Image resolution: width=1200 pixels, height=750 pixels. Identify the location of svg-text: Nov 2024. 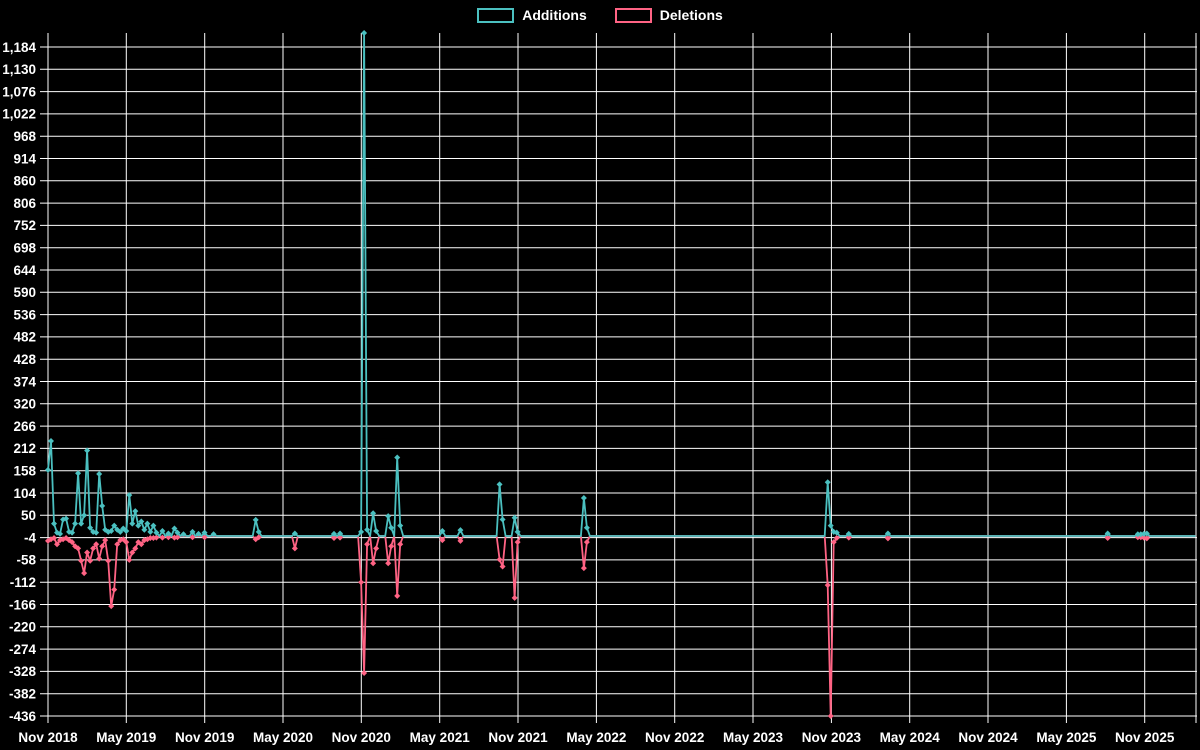
(988, 737).